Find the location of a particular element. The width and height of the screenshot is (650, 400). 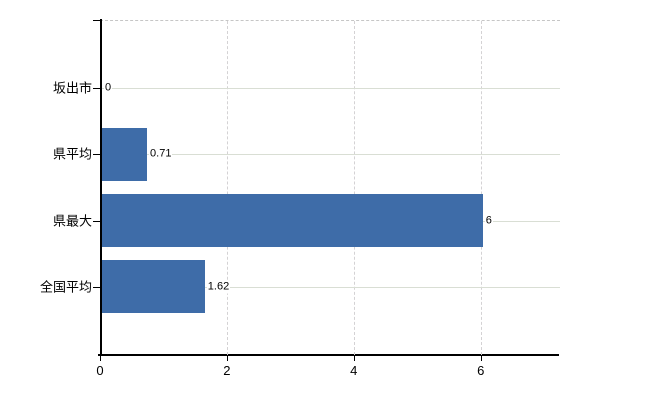

x-tick-label: 2 is located at coordinates (227, 370).